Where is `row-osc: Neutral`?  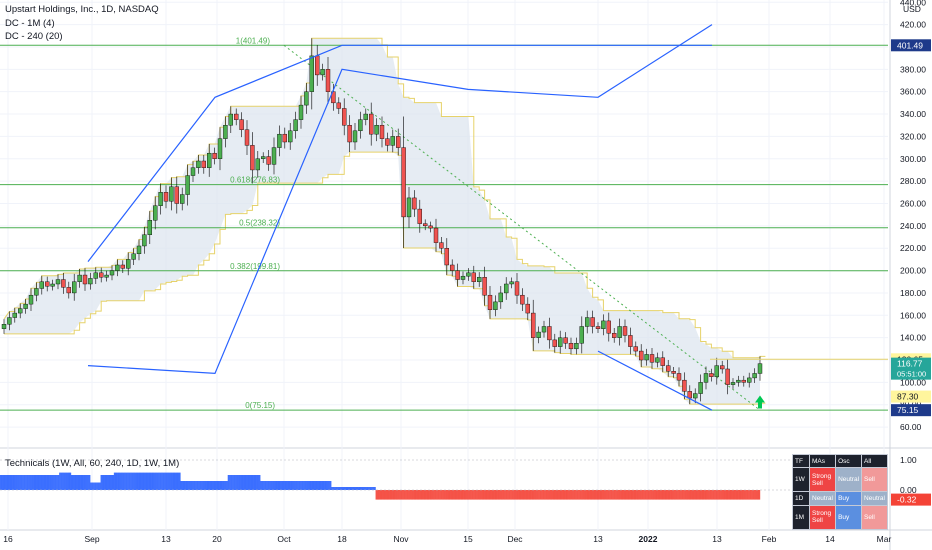 row-osc: Neutral is located at coordinates (849, 479).